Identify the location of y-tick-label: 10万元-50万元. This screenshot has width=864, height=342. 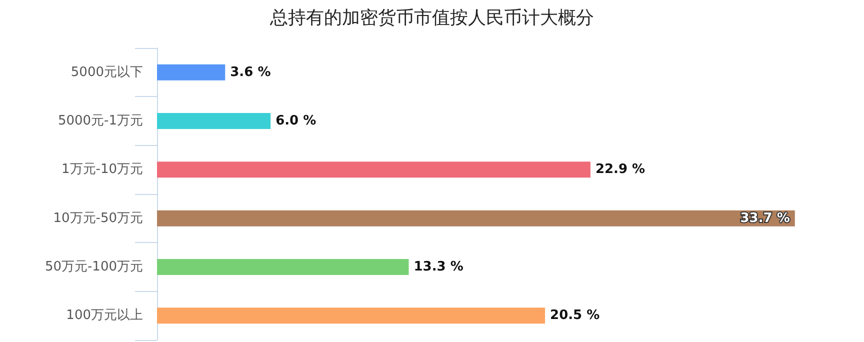
(98, 218).